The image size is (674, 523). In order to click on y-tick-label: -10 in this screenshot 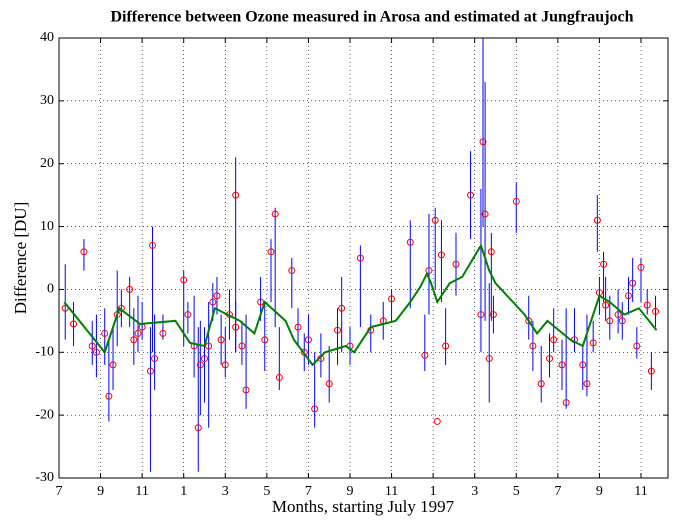, I will do `click(44, 352)`.